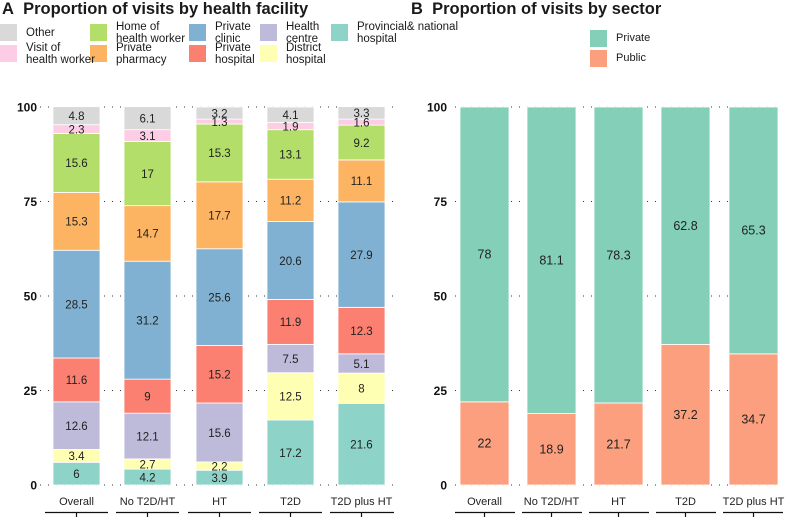 This screenshot has height=529, width=785. I want to click on legend-label: Private clinic, so click(233, 33).